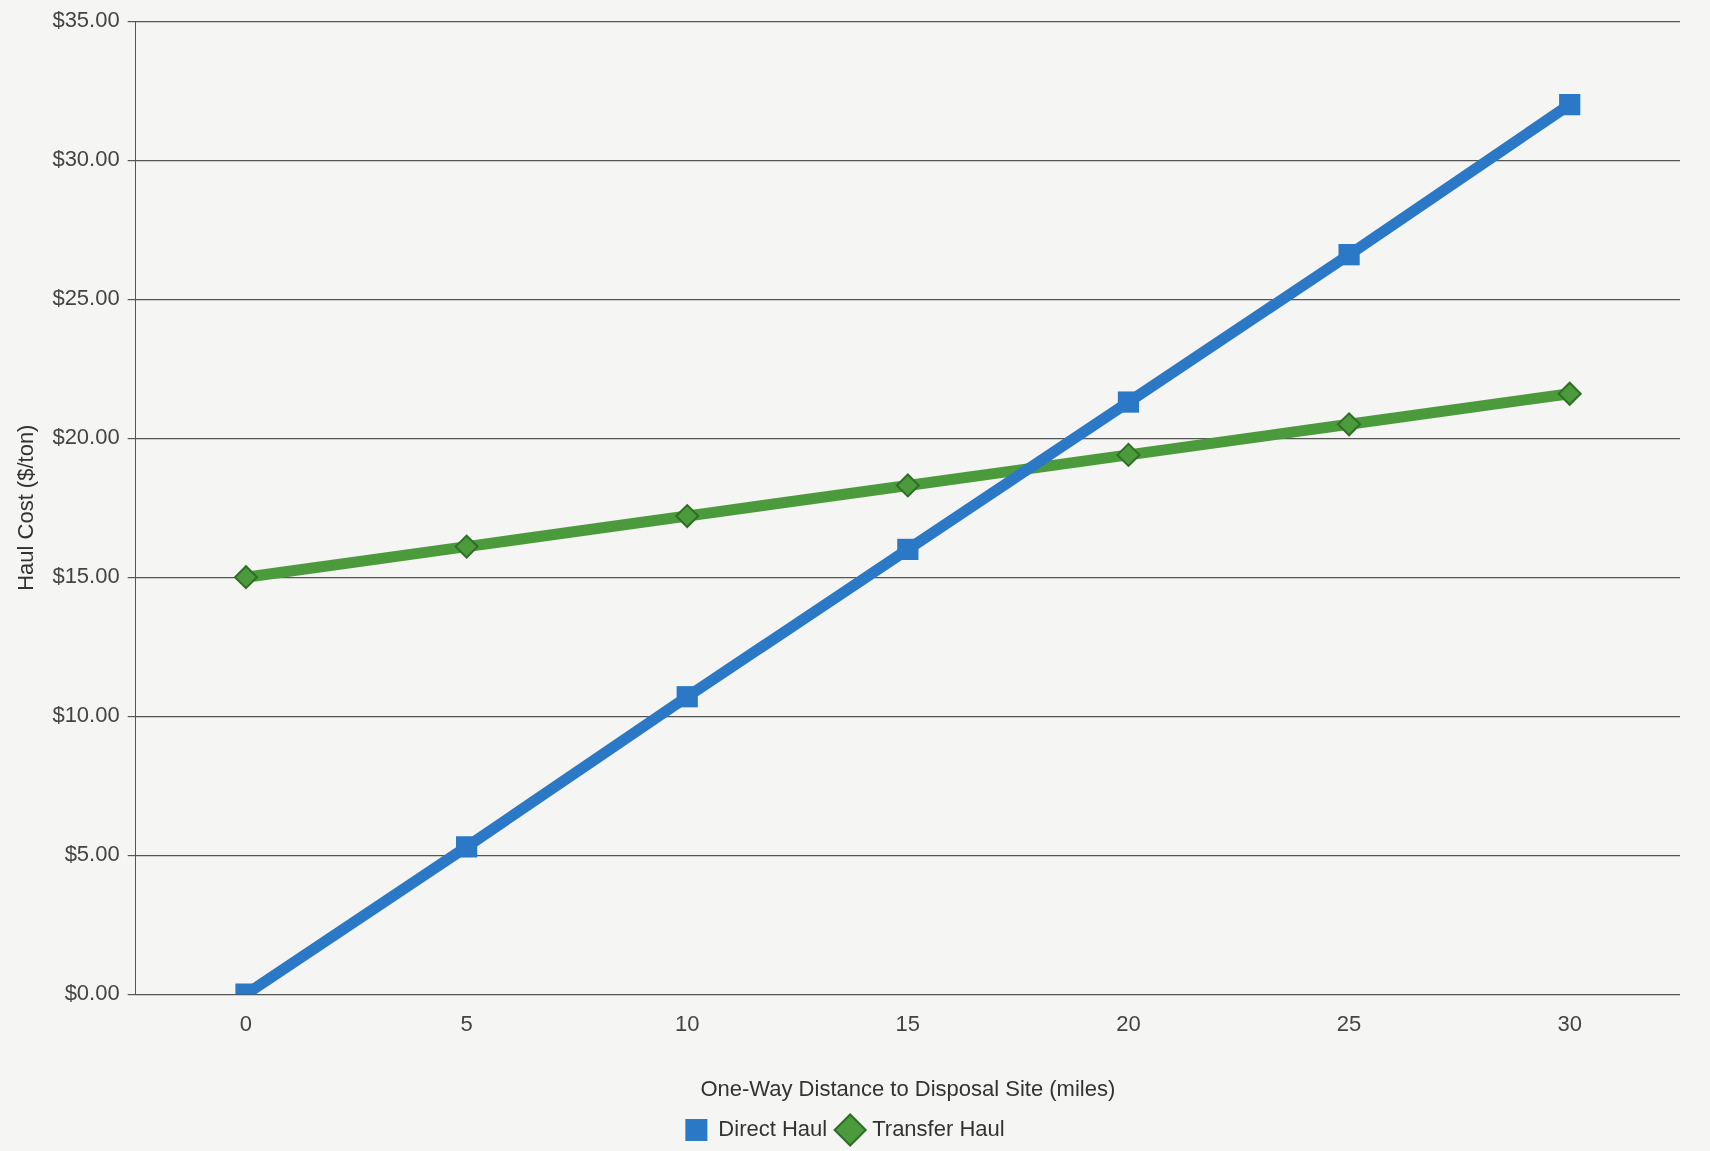 Image resolution: width=1710 pixels, height=1151 pixels. What do you see at coordinates (92, 993) in the screenshot?
I see `y-tick-label: $0.00` at bounding box center [92, 993].